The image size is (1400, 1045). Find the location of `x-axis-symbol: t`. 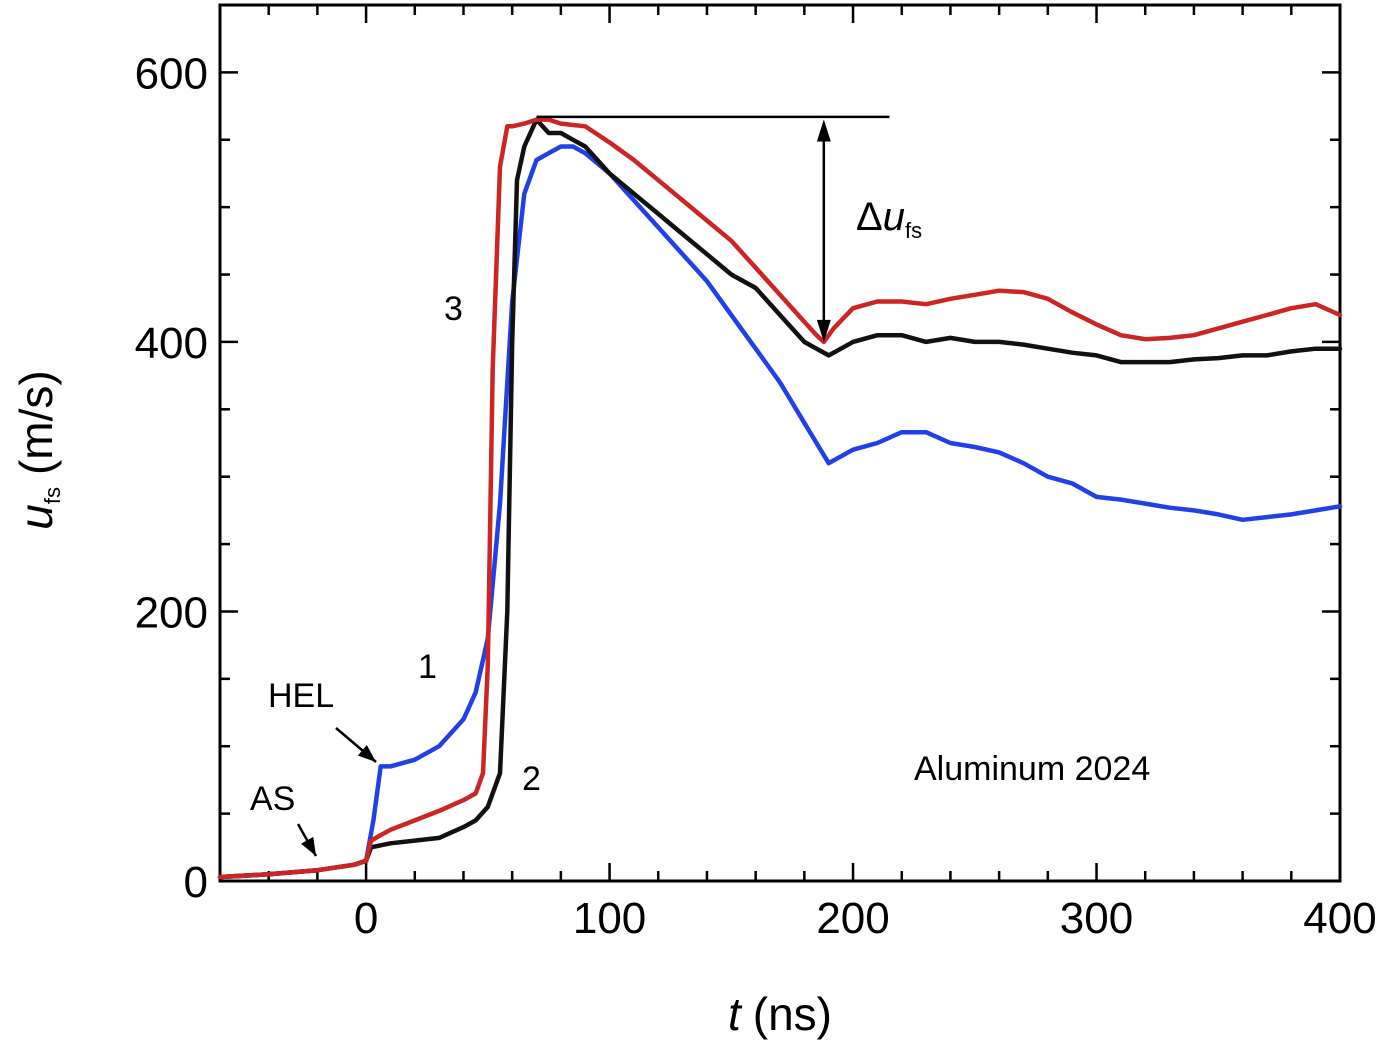

x-axis-symbol: t is located at coordinates (735, 1014).